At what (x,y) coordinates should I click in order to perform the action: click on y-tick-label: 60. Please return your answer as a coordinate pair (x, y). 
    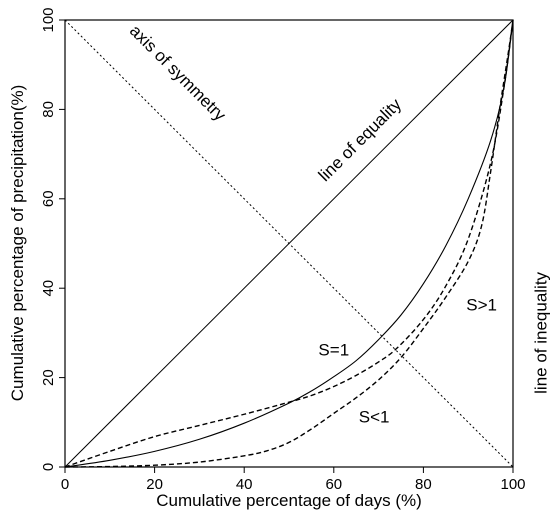
    Looking at the image, I should click on (48, 198).